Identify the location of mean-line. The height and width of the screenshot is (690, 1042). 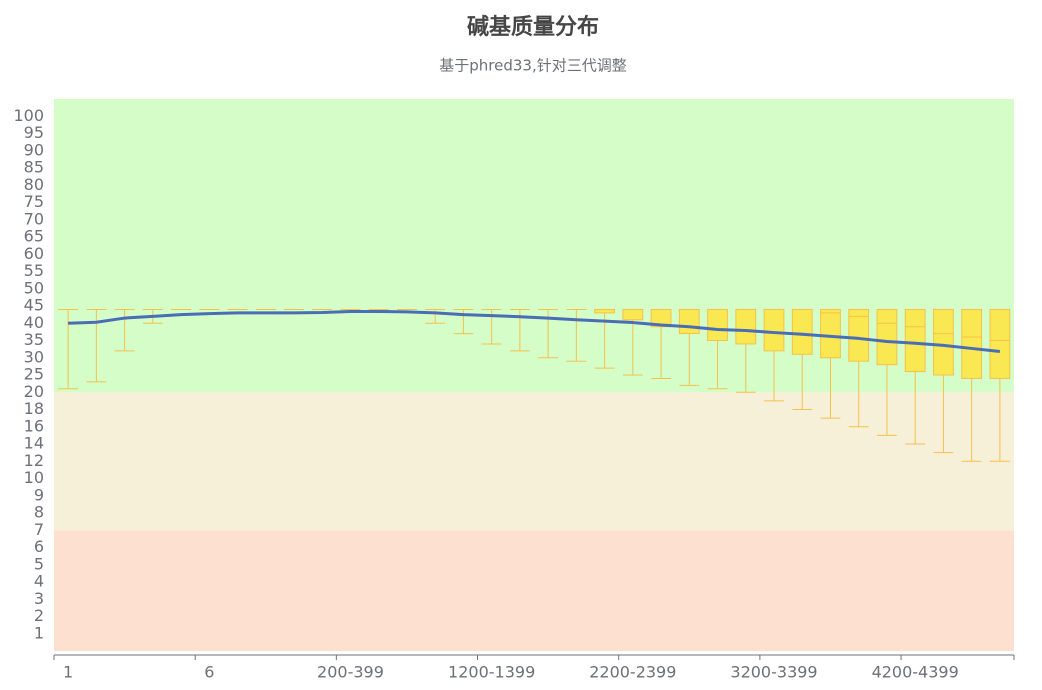
(534, 332).